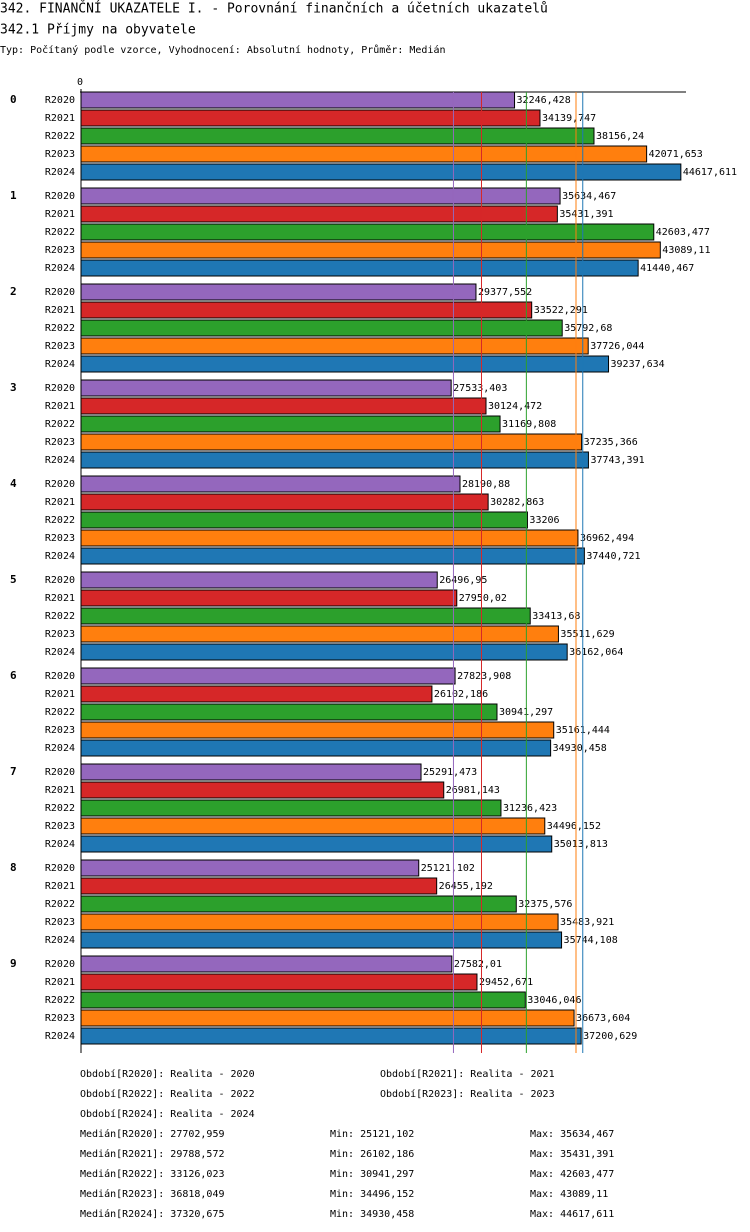 This screenshot has width=750, height=1232. I want to click on value-label: 33522,291, so click(561, 310).